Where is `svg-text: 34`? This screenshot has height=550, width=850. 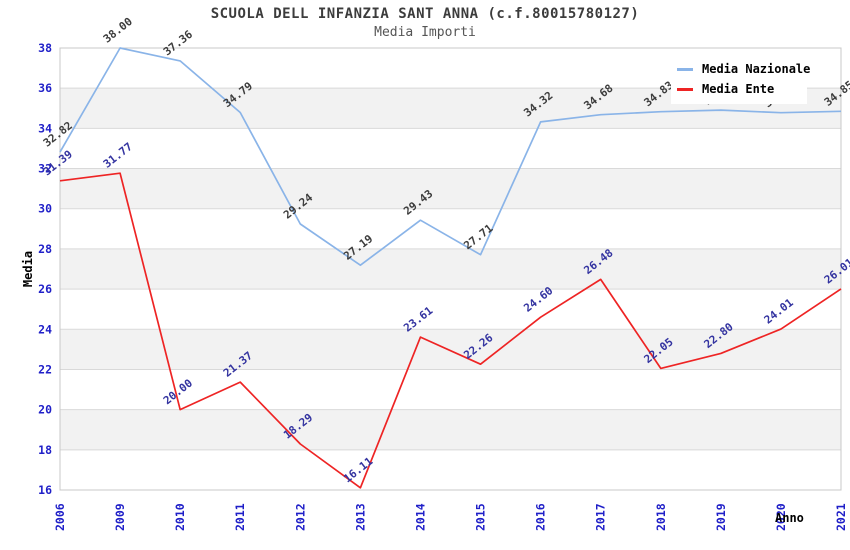
svg-text: 34 is located at coordinates (45, 128).